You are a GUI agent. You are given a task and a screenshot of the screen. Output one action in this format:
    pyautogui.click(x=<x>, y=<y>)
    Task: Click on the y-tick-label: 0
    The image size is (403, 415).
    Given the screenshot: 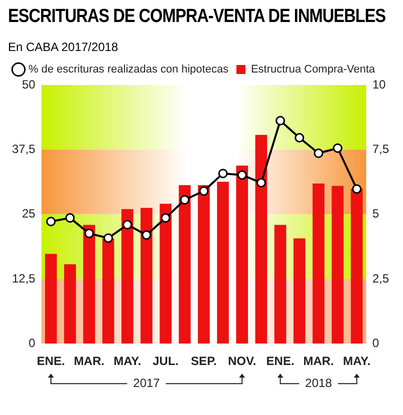 What is the action you would take?
    pyautogui.click(x=32, y=343)
    